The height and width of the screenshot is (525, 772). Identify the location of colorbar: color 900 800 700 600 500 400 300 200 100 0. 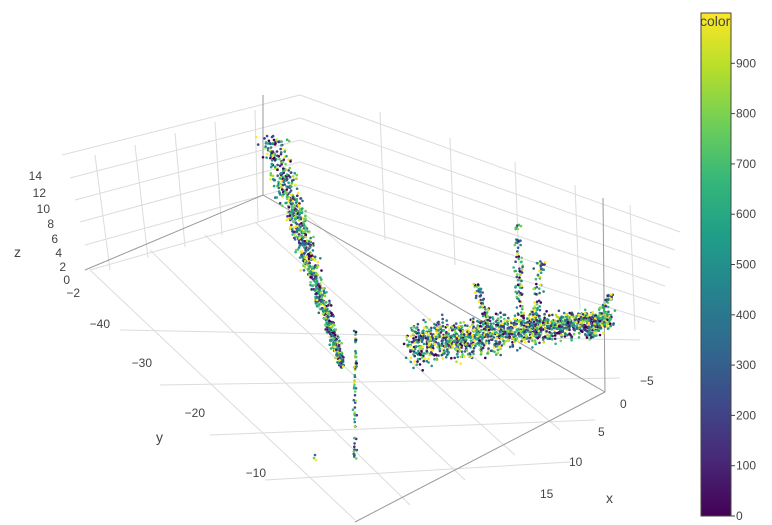
(728, 267).